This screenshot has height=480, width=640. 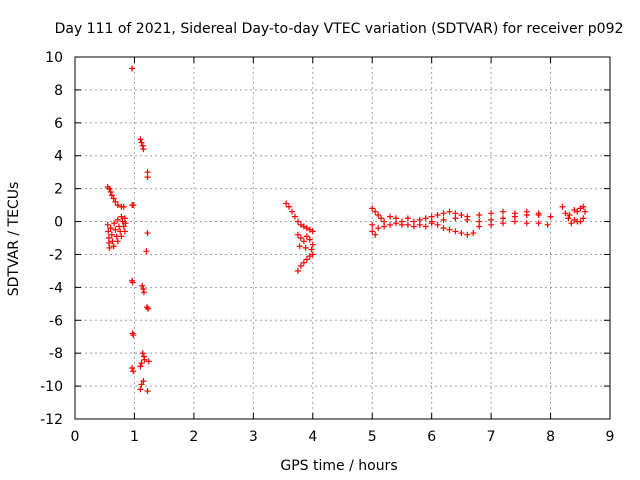 I want to click on y-tick-label: -10, so click(x=51, y=387).